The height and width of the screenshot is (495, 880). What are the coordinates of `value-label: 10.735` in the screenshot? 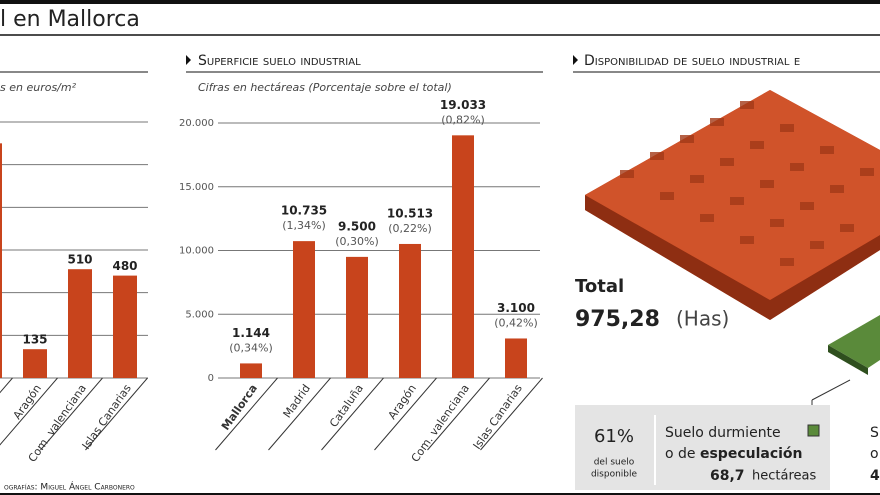 It's located at (304, 211).